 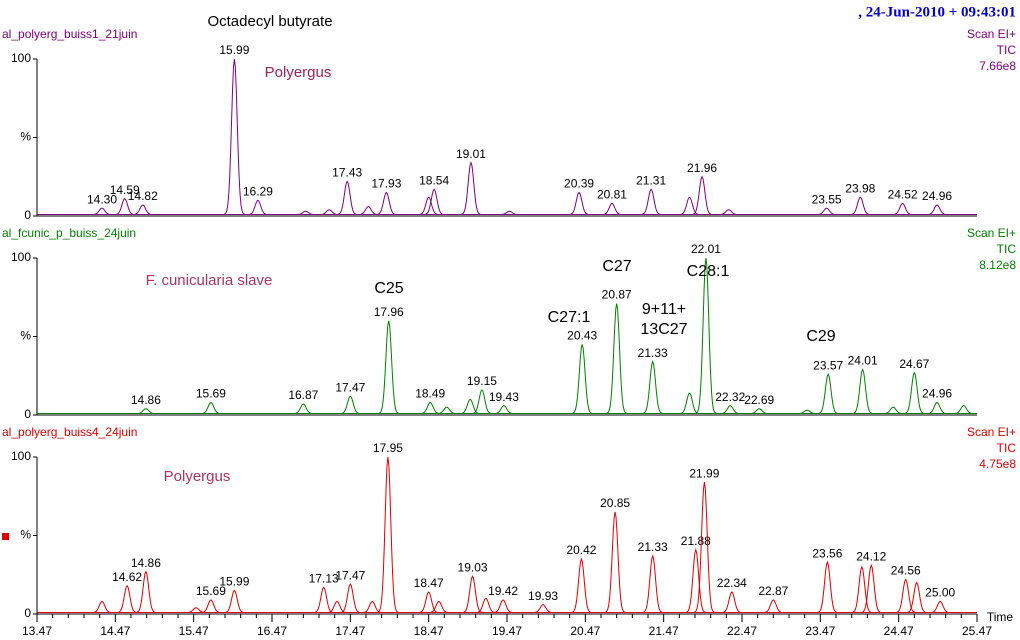 I want to click on peak-label: 18.47, so click(x=429, y=583).